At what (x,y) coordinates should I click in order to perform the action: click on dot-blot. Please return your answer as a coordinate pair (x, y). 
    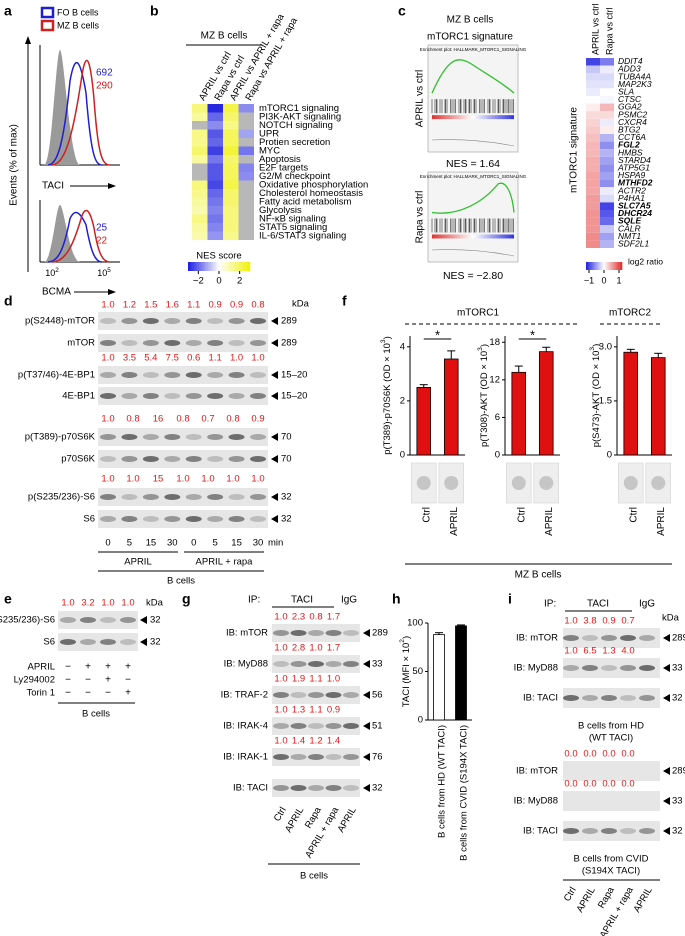
    Looking at the image, I should click on (424, 483).